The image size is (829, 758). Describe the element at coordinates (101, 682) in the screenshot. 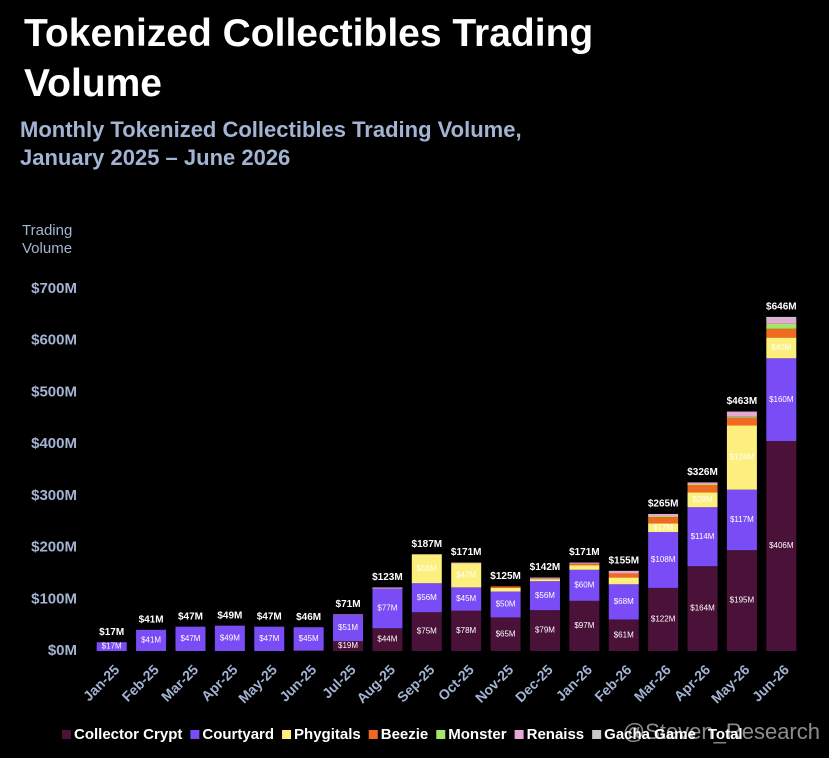

I see `x-tick-label: Jan-25` at that location.